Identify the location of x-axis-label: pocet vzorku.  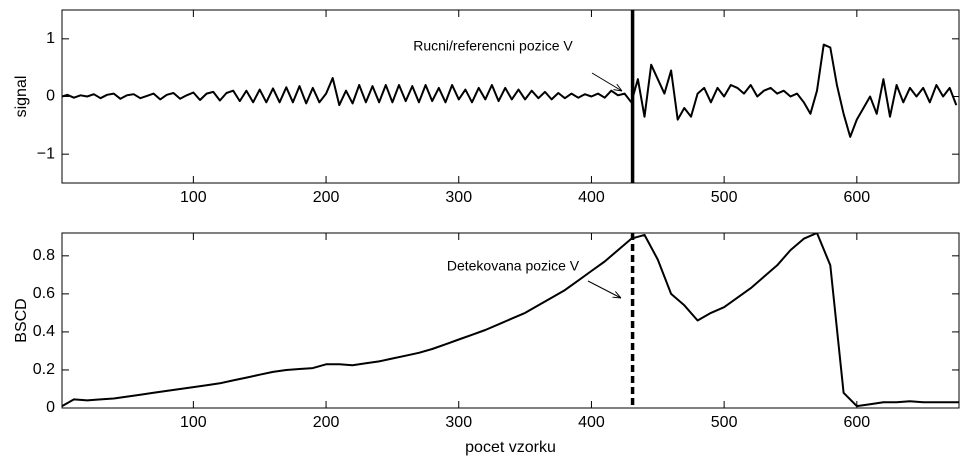
(510, 447).